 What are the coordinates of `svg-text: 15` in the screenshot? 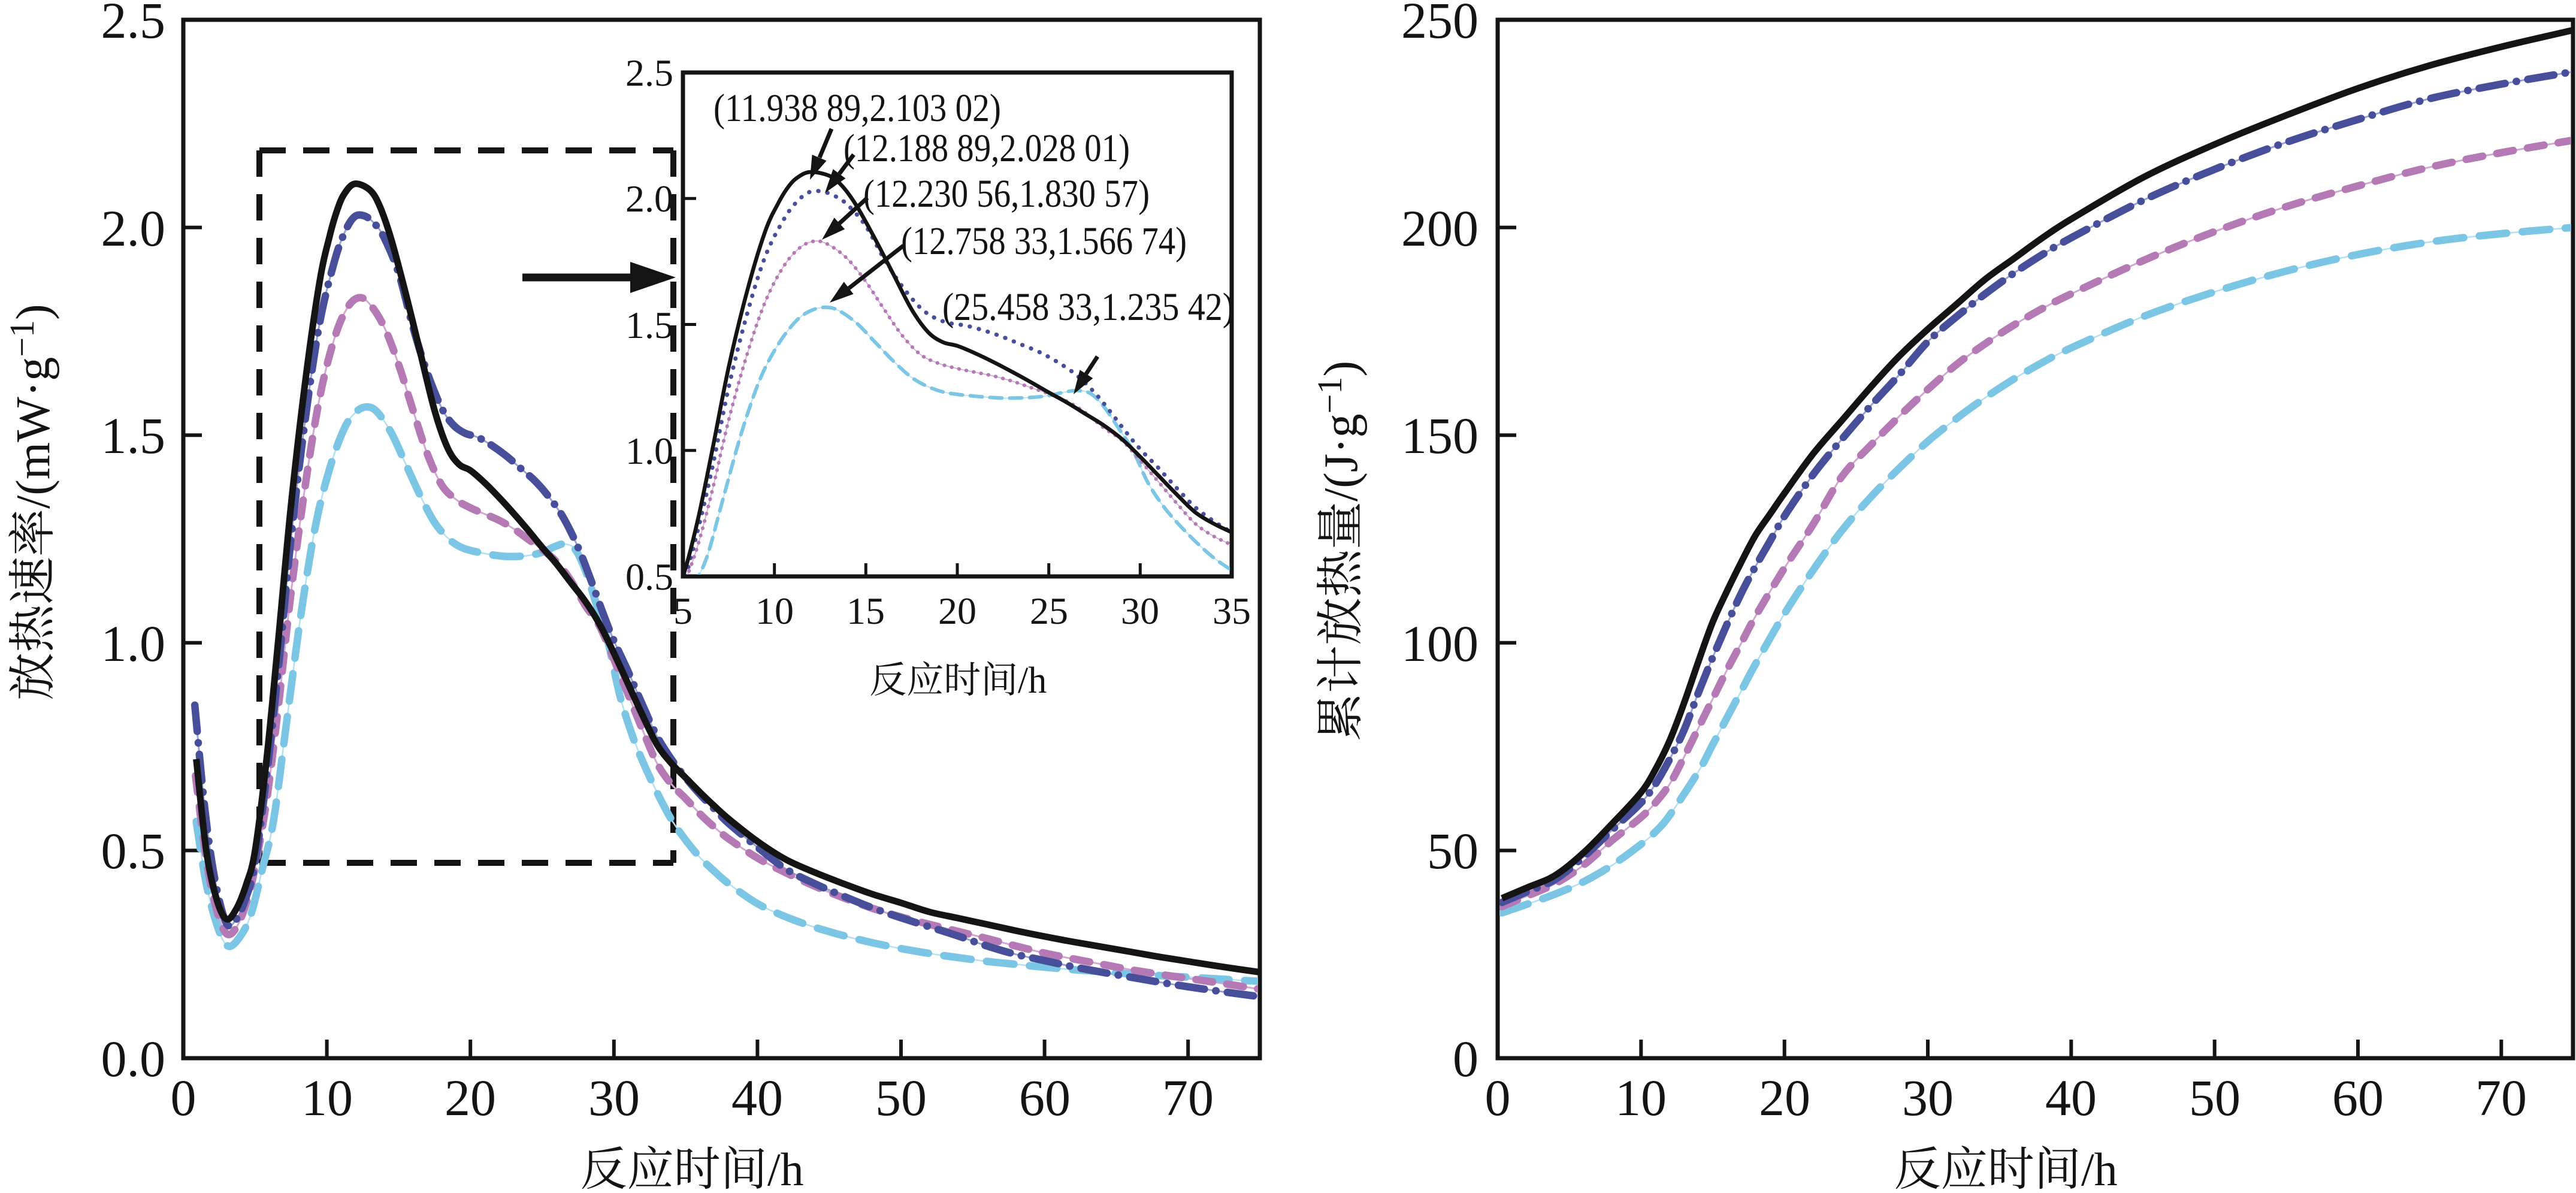 It's located at (865, 611).